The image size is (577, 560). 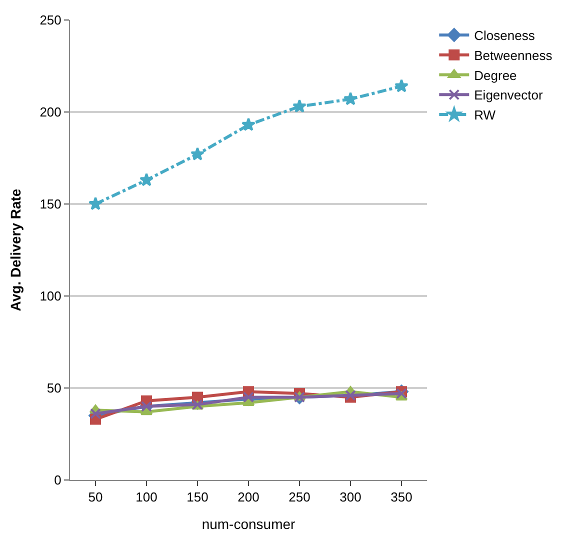 What do you see at coordinates (51, 204) in the screenshot?
I see `y-tick-label: 150` at bounding box center [51, 204].